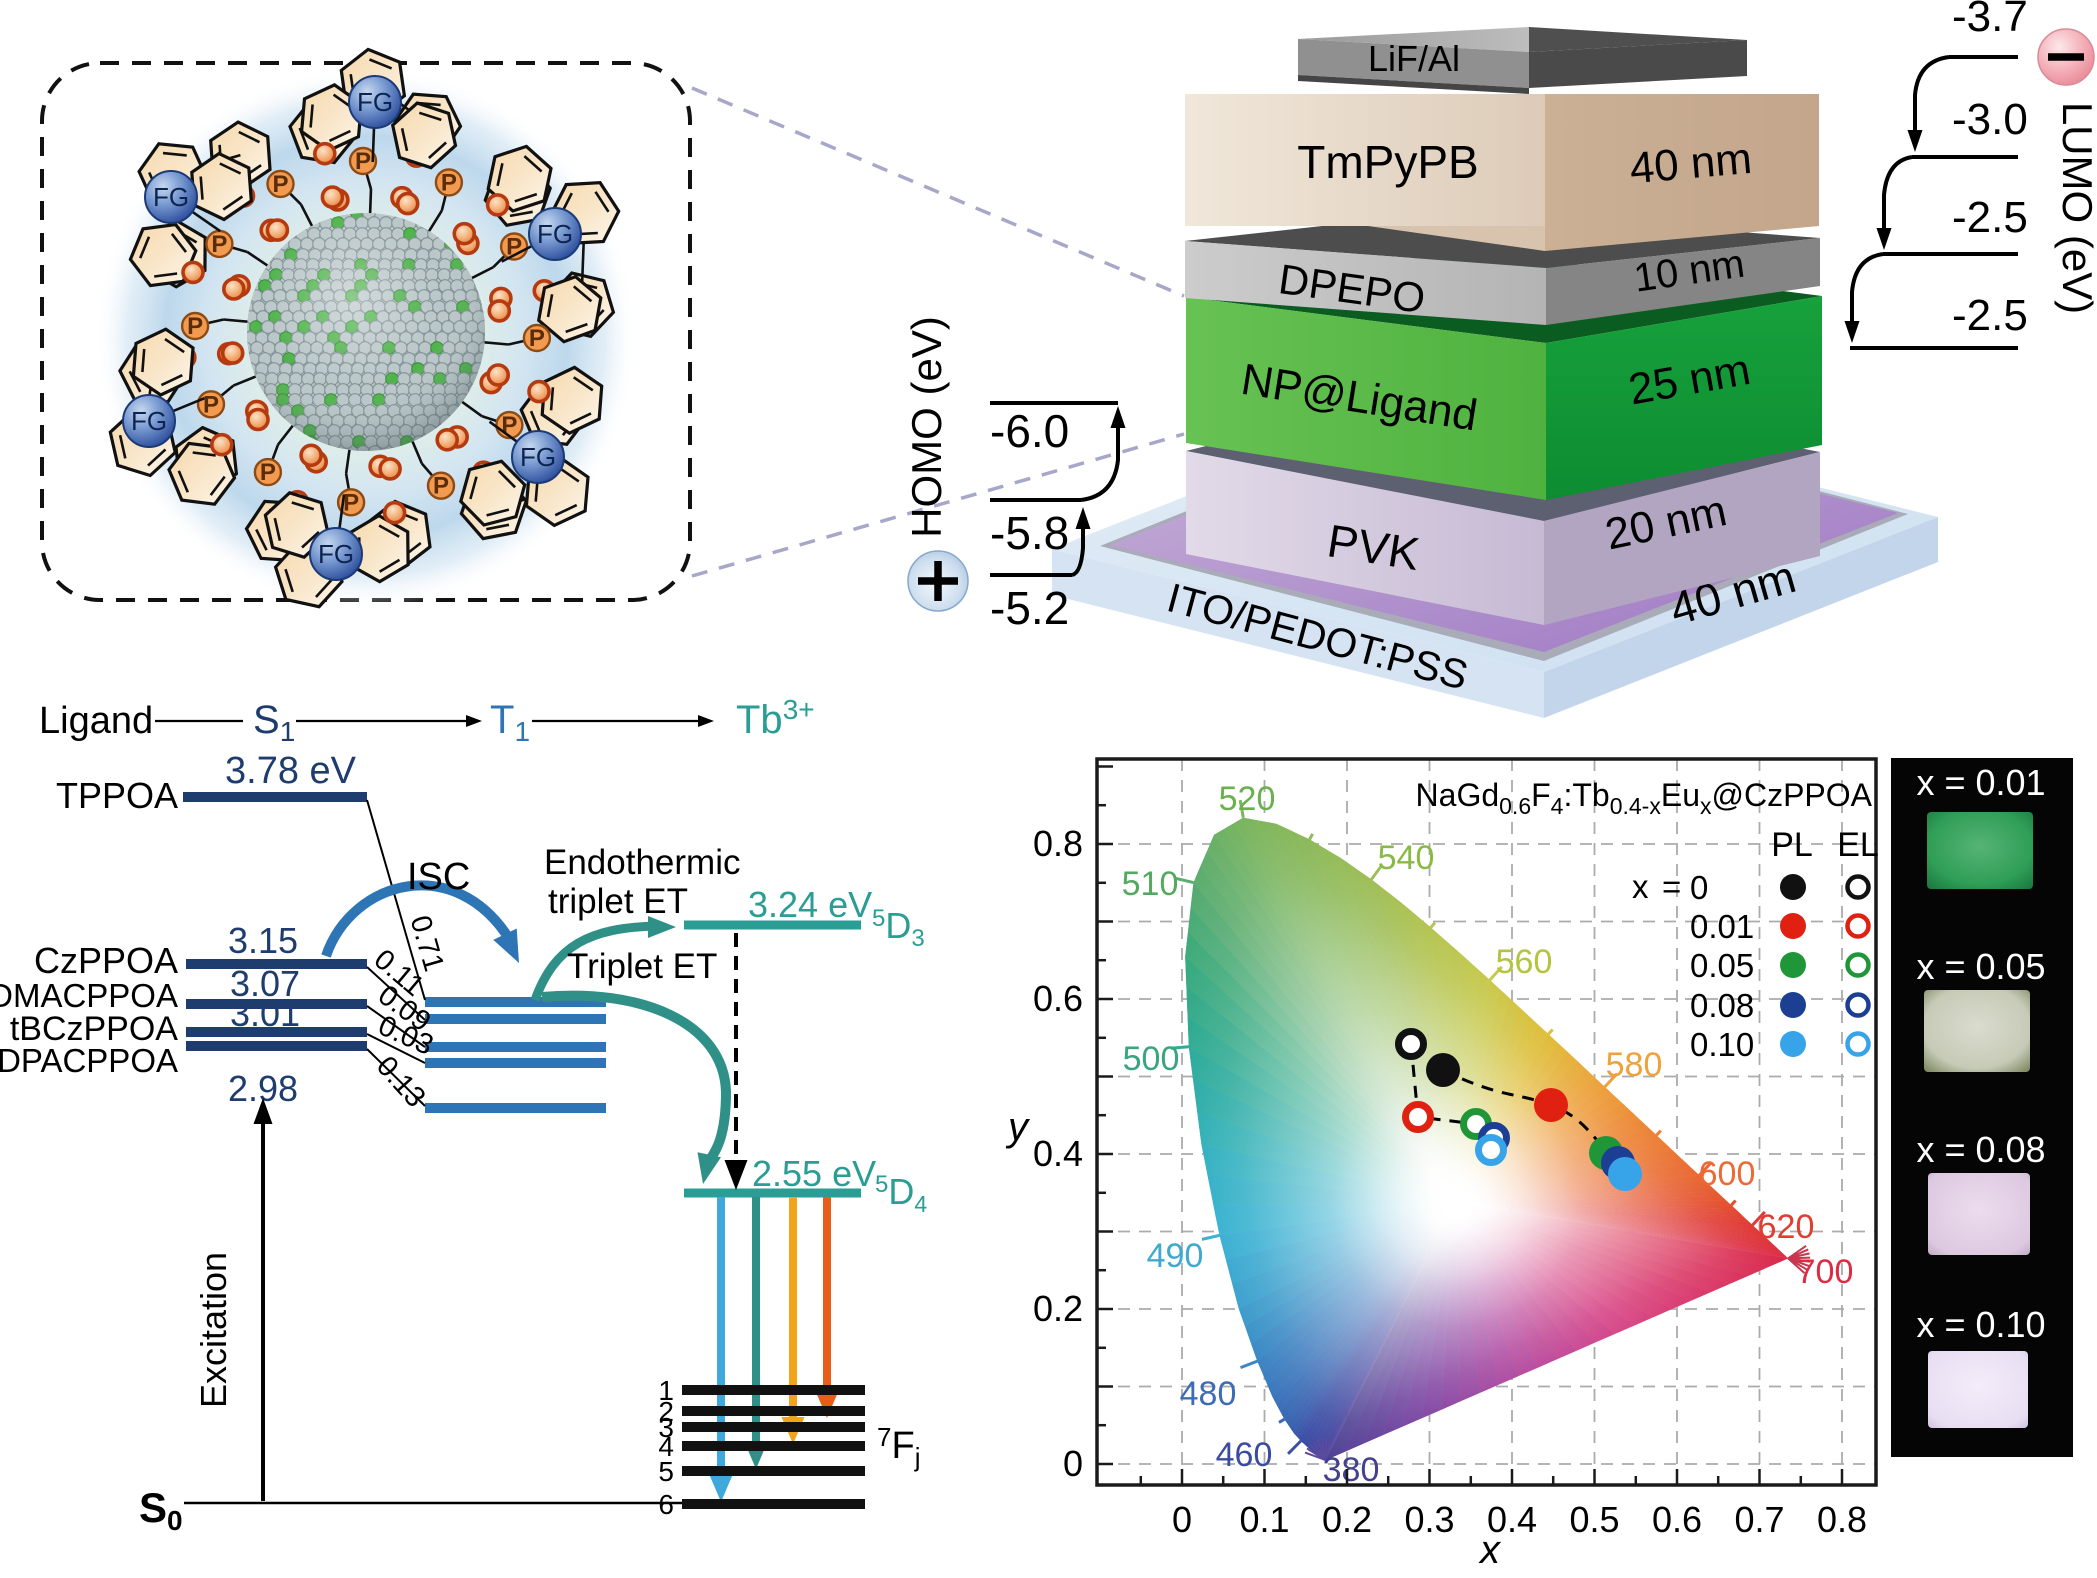  What do you see at coordinates (161, 1510) in the screenshot?
I see `svg-text: S0` at bounding box center [161, 1510].